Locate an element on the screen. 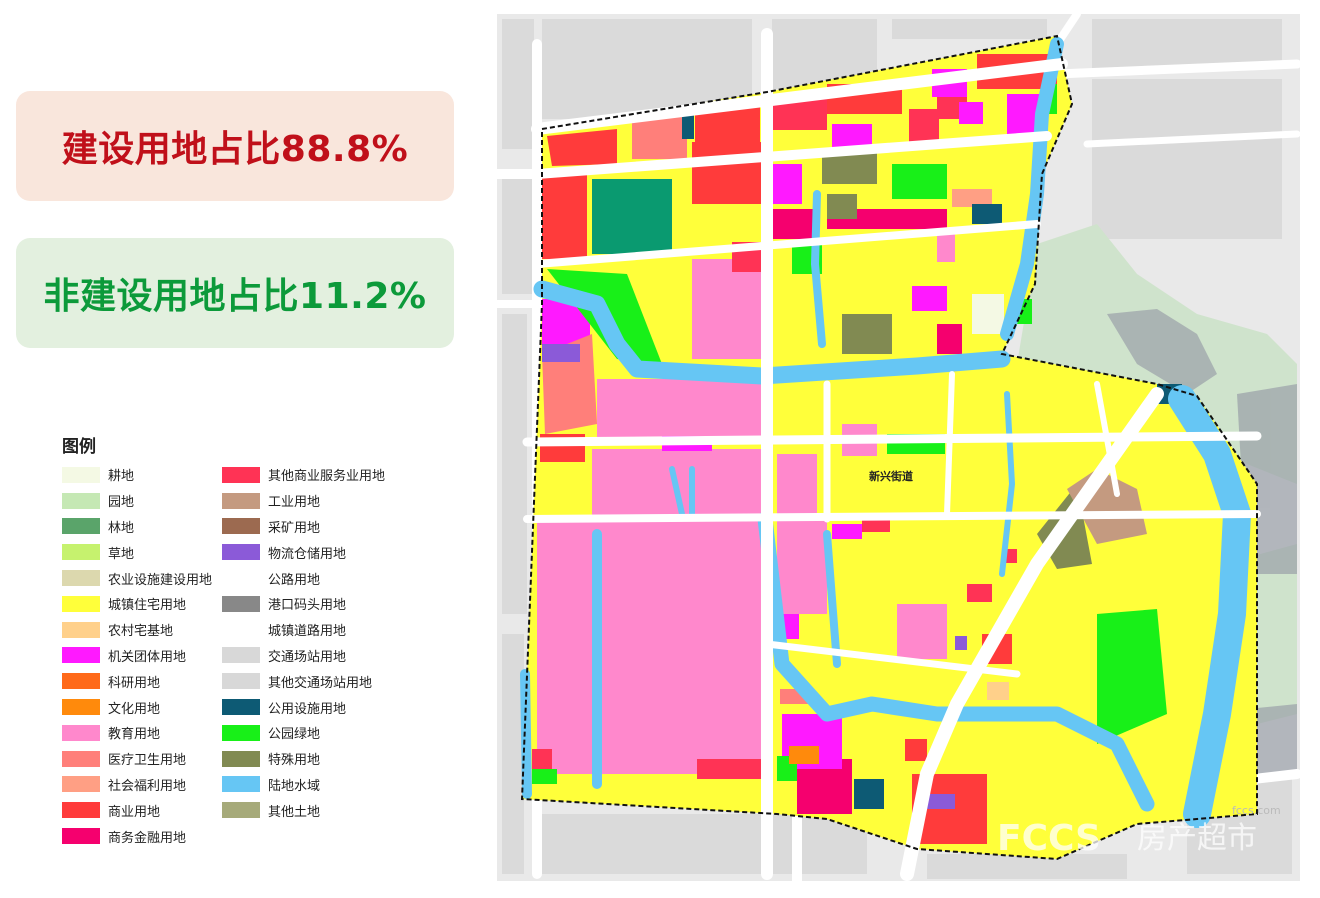  legend-label: 草地 is located at coordinates (121, 554).